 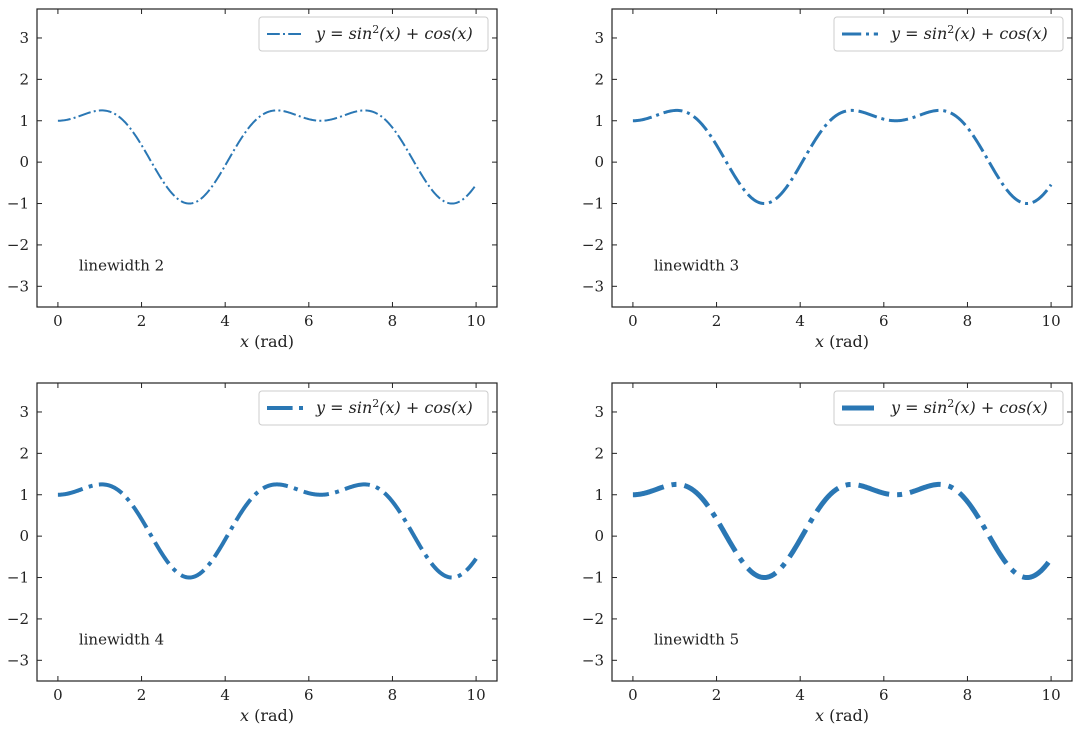 What do you see at coordinates (121, 266) in the screenshot?
I see `linewidth-annotation: linewidth 2` at bounding box center [121, 266].